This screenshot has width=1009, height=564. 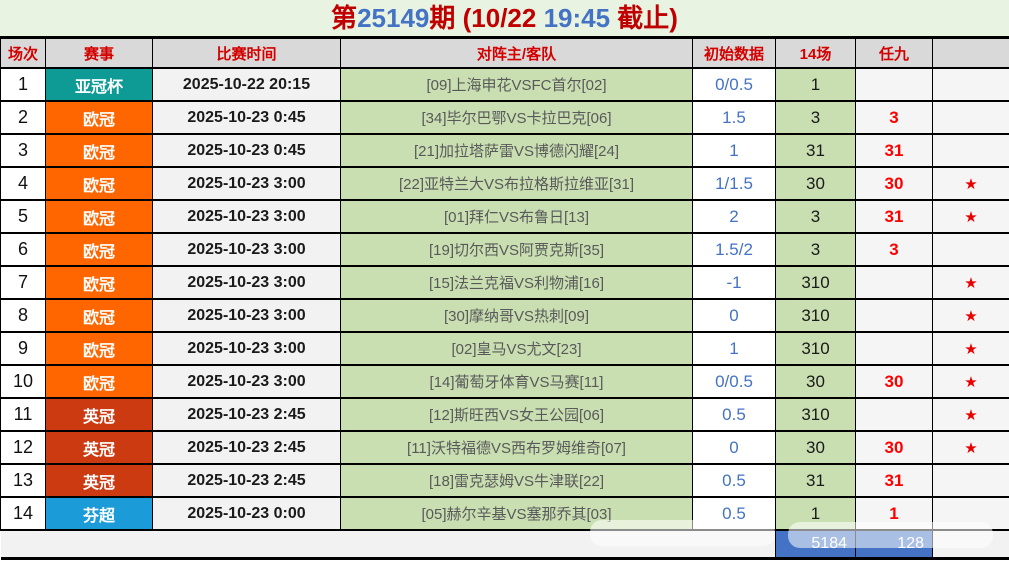 What do you see at coordinates (23, 480) in the screenshot?
I see `match-number-cell: 13` at bounding box center [23, 480].